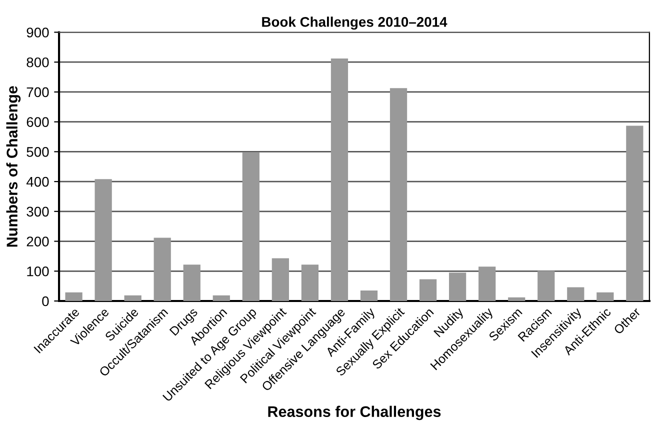  Describe the element at coordinates (37, 211) in the screenshot. I see `y-tick-label: 300` at that location.